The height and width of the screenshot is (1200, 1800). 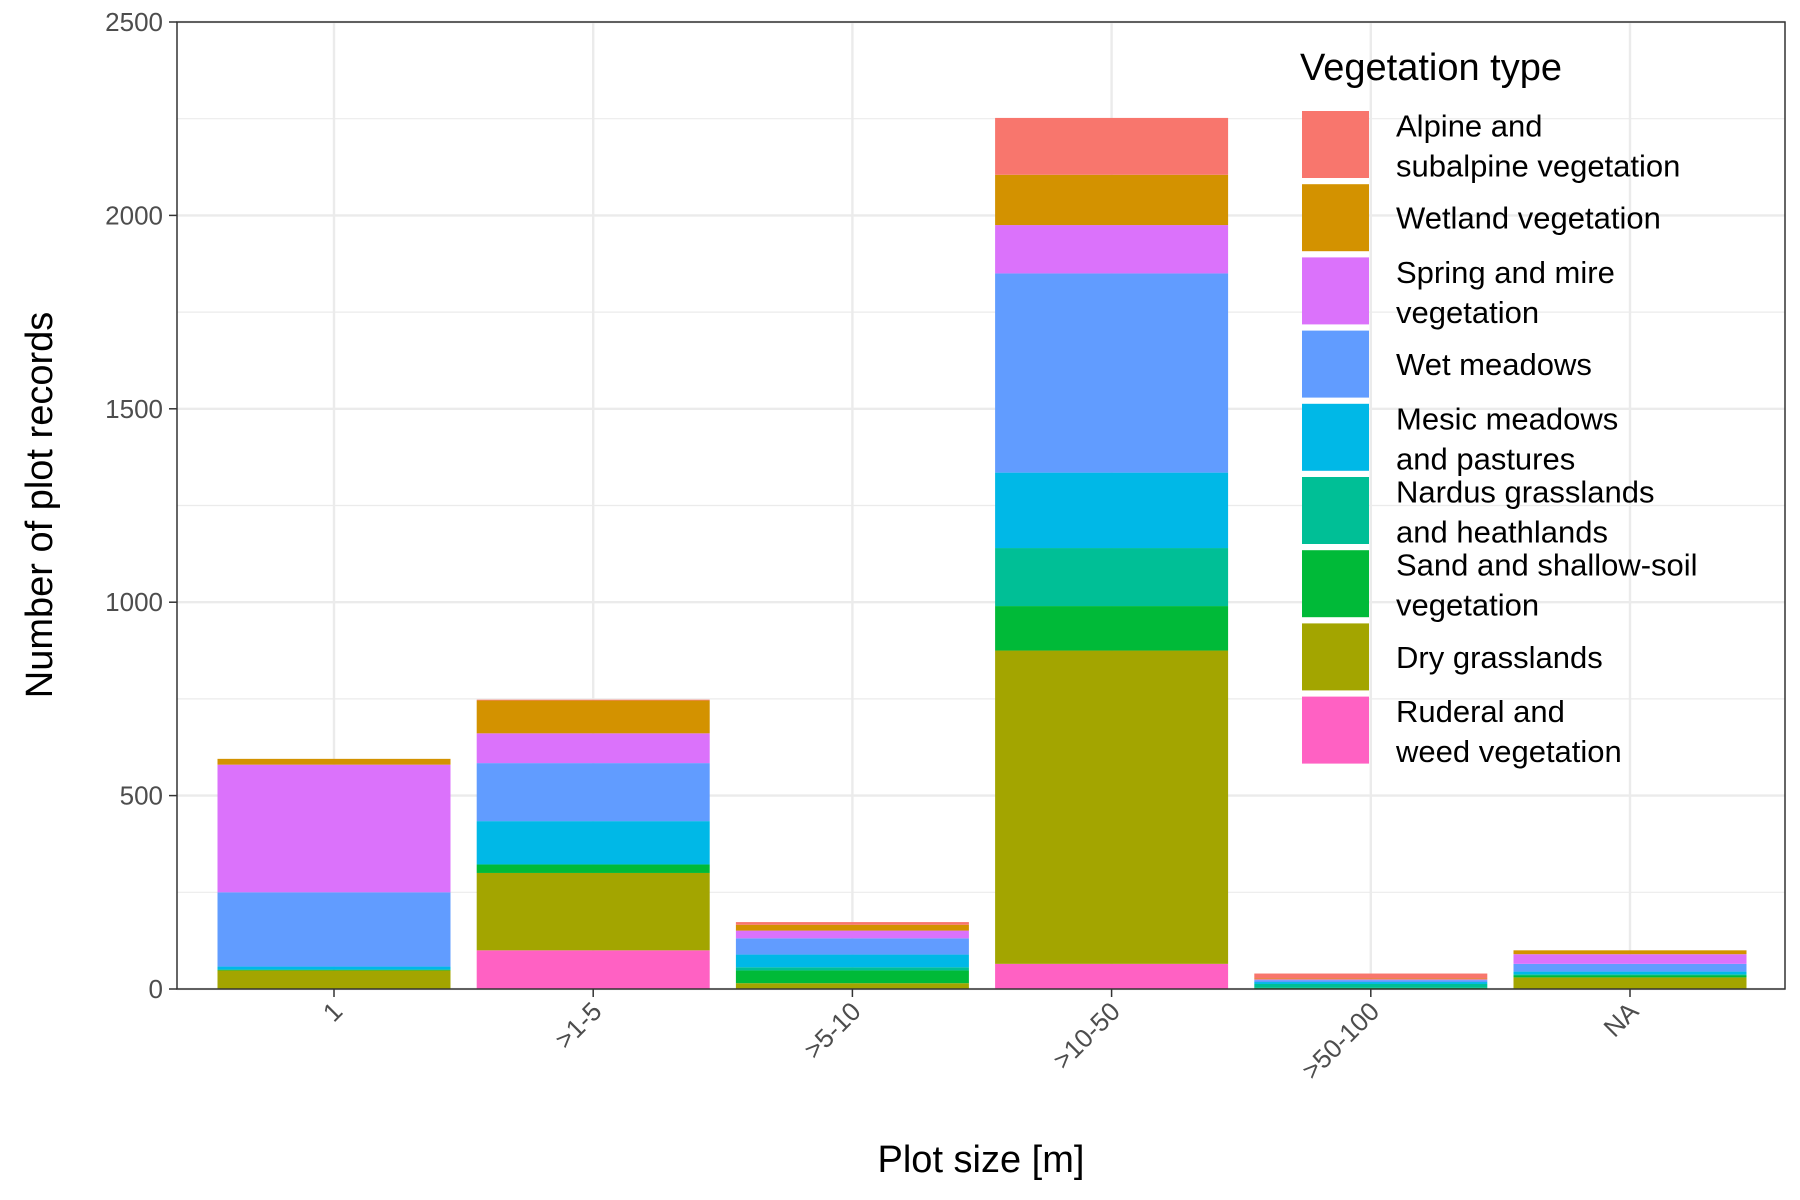 I want to click on x-tick-label: NA, so click(x=1620, y=1019).